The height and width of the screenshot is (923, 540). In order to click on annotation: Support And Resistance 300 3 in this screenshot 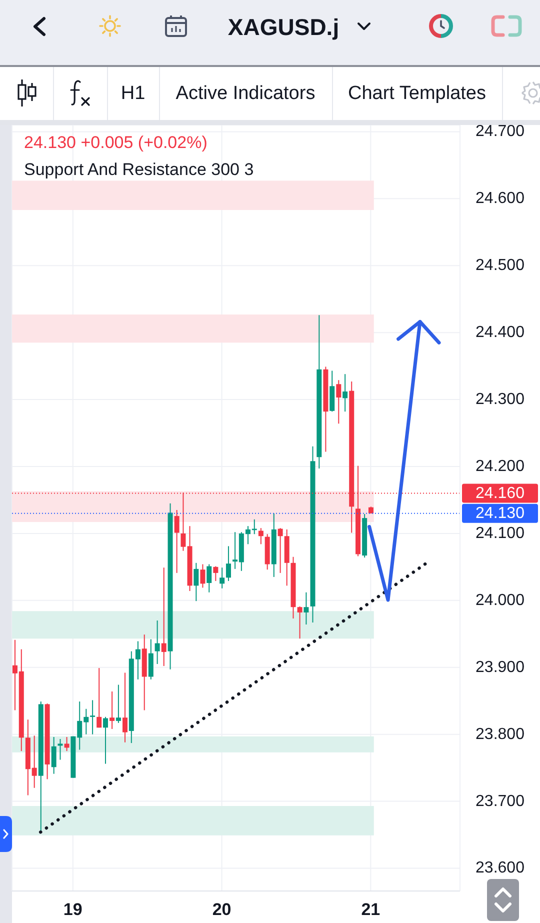, I will do `click(139, 169)`.